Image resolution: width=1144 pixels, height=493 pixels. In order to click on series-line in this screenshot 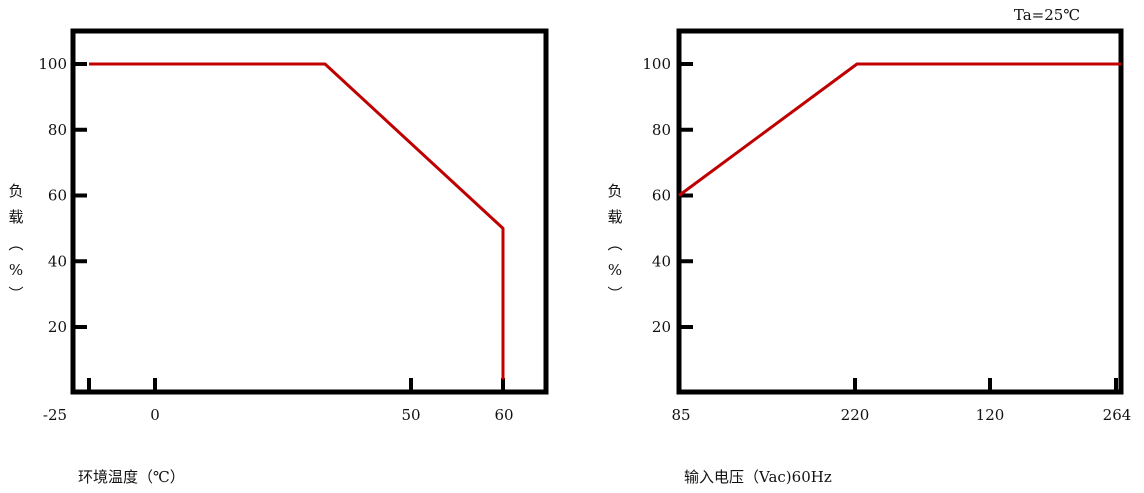, I will do `click(899, 129)`.